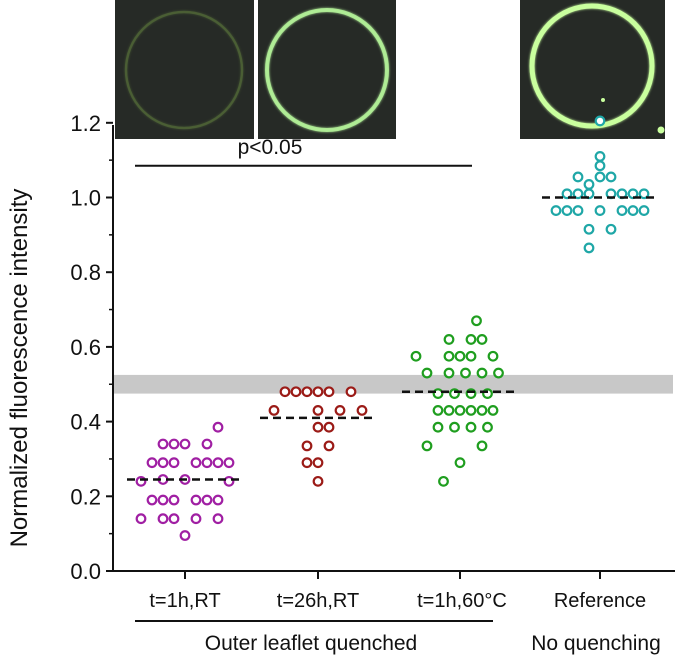  Describe the element at coordinates (19, 368) in the screenshot. I see `y-axis-title: Normalized fluorescence intensity` at that location.